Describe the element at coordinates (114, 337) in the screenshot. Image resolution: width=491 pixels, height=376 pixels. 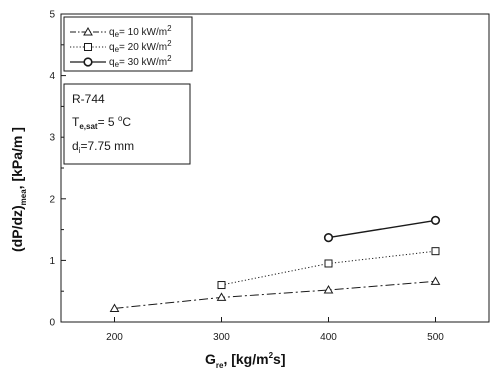
I see `x-tick-label-0: 200` at that location.